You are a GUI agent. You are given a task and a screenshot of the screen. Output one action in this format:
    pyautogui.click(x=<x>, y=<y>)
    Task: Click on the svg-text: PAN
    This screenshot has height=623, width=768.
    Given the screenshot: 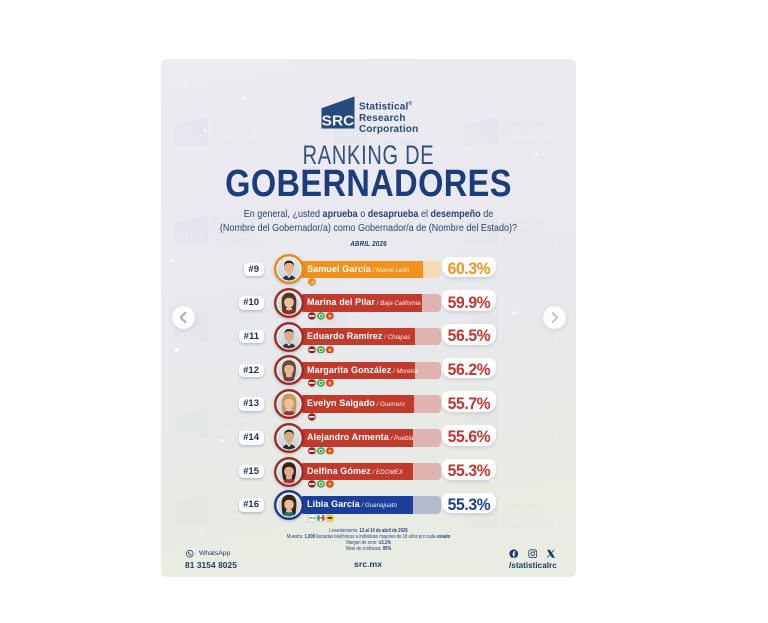 What is the action you would take?
    pyautogui.click(x=312, y=518)
    